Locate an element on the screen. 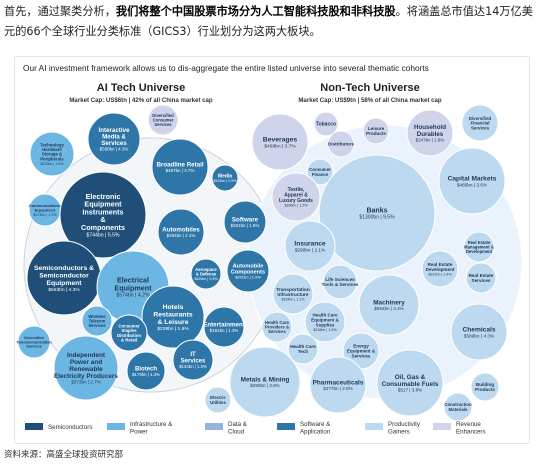 The width and height of the screenshot is (540, 465). bubble-label-distributors: Distributors is located at coordinates (341, 144).